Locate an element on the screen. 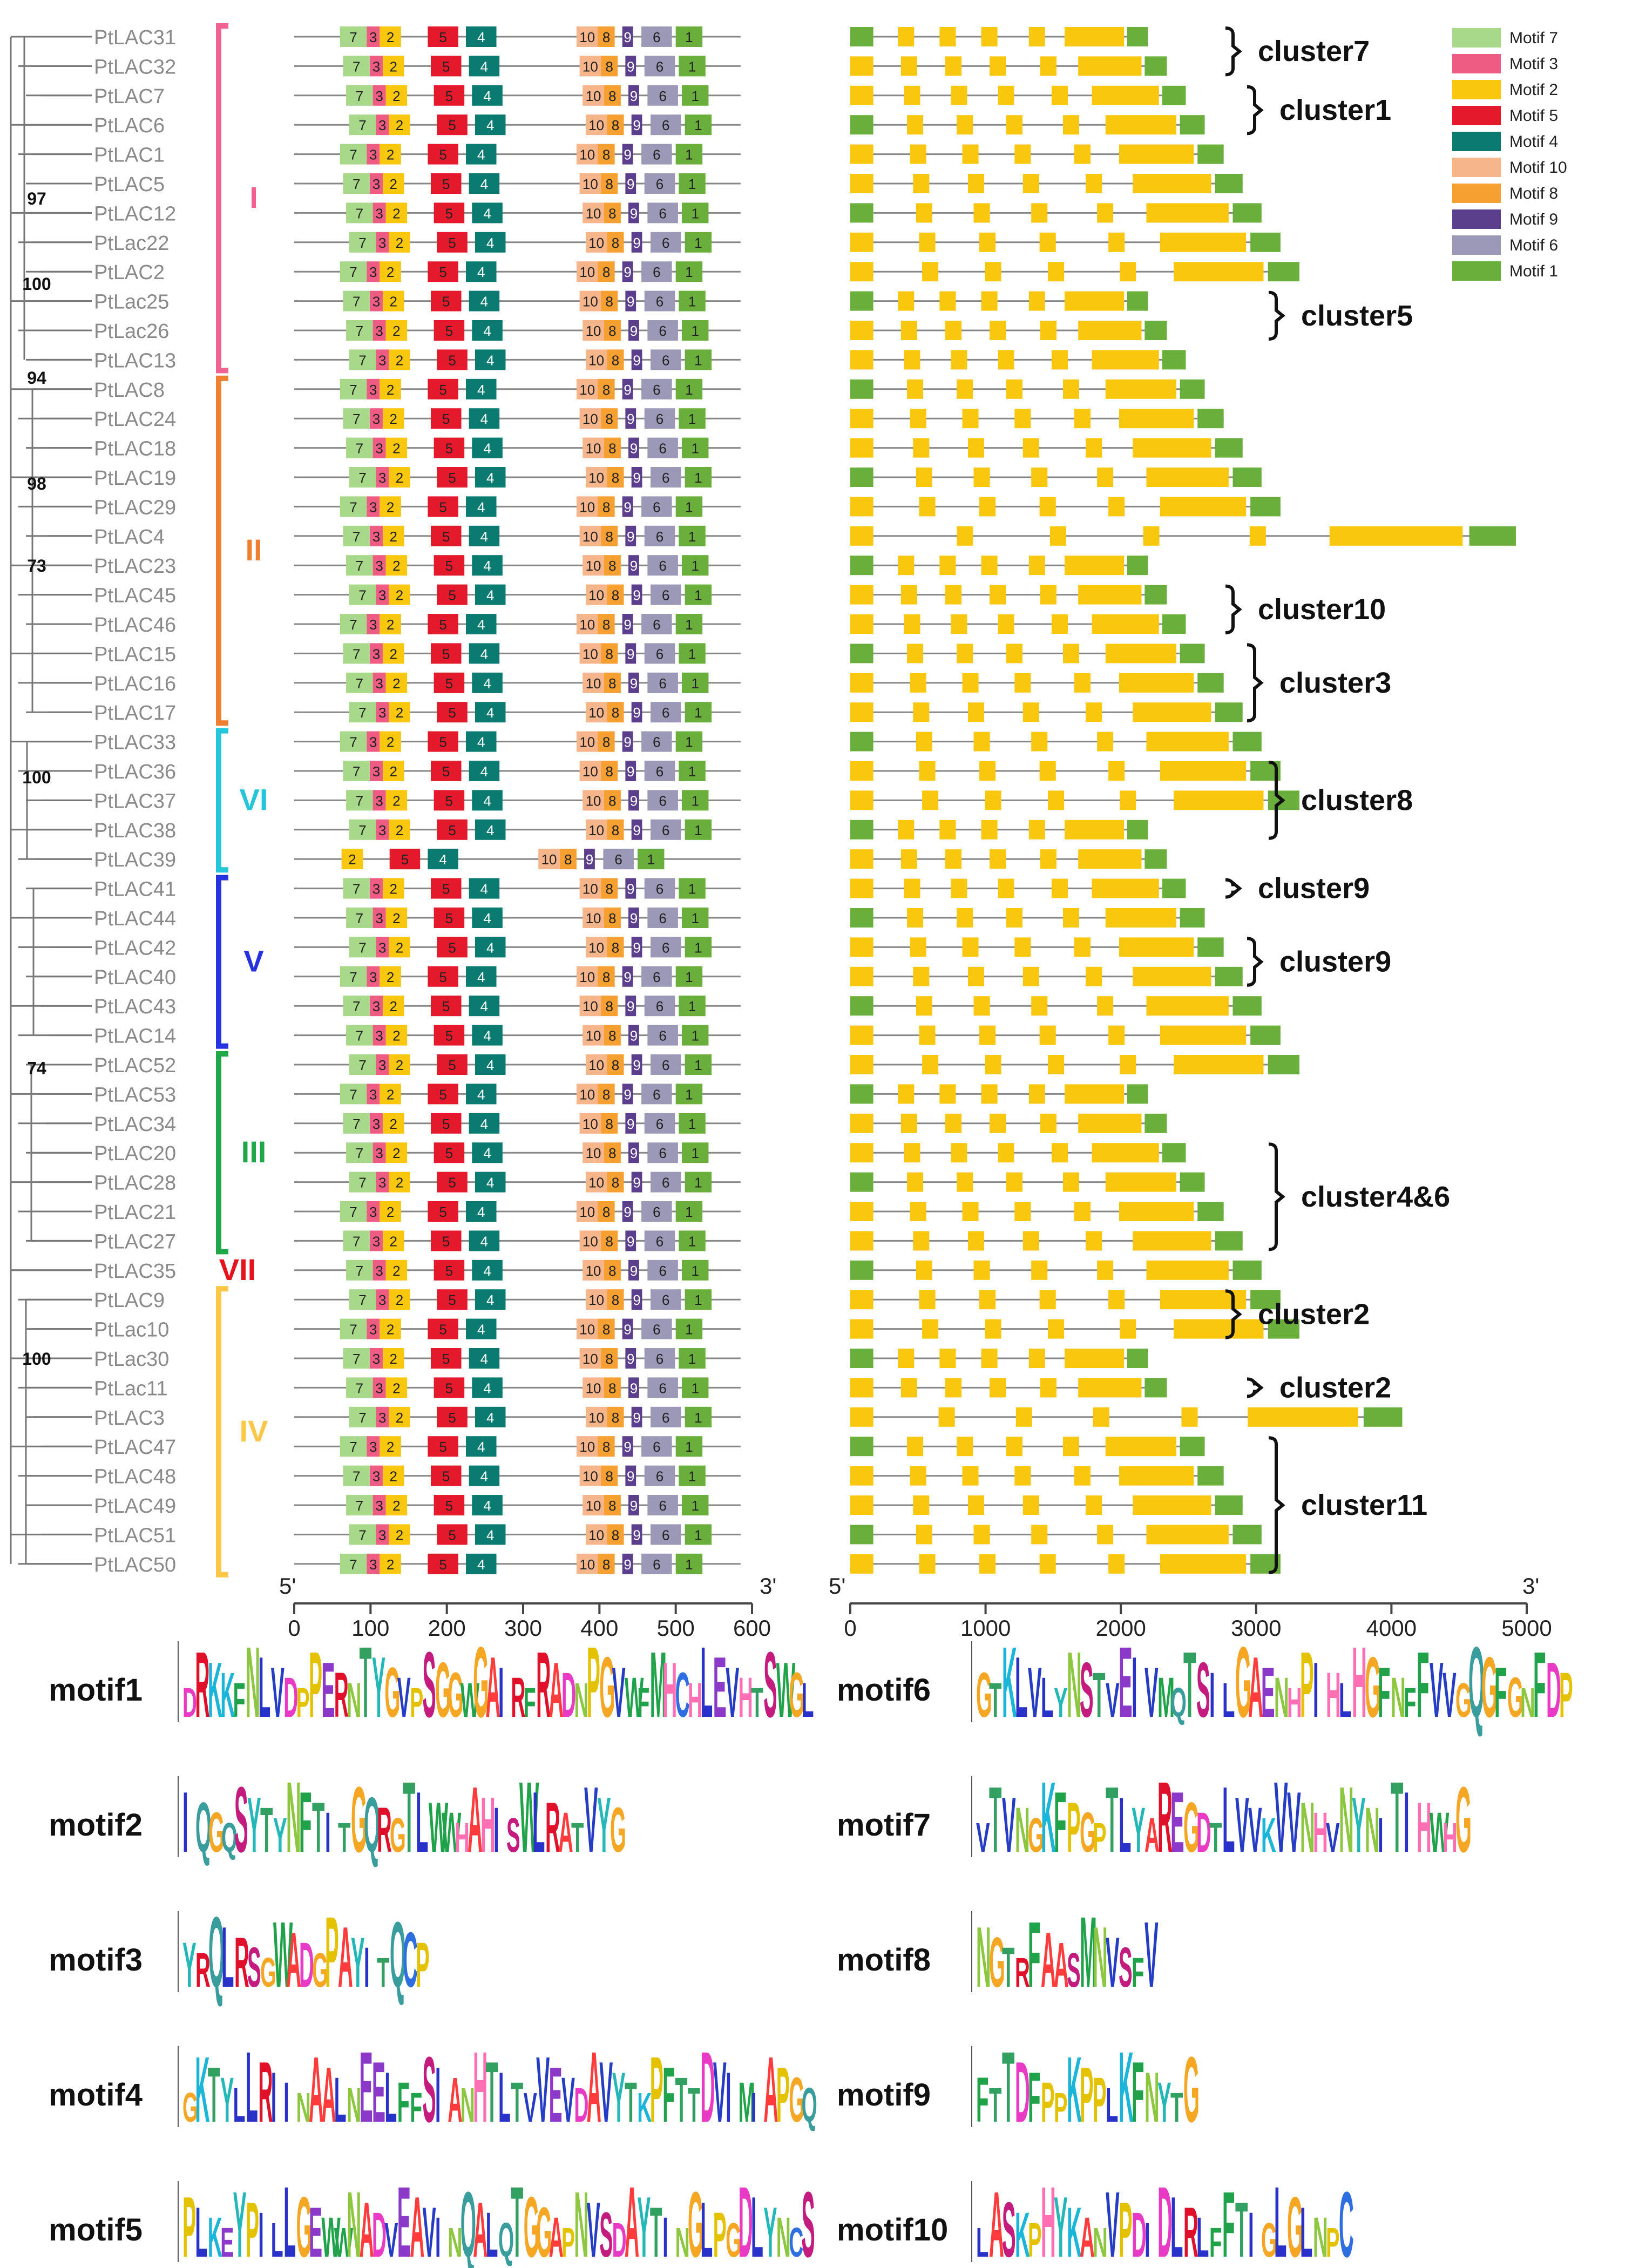  logo-letter: W is located at coordinates (1440, 1832).